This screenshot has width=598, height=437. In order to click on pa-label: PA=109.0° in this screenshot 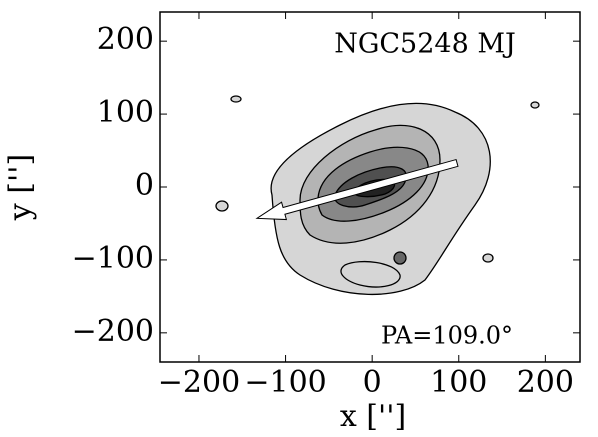, I will do `click(447, 336)`.